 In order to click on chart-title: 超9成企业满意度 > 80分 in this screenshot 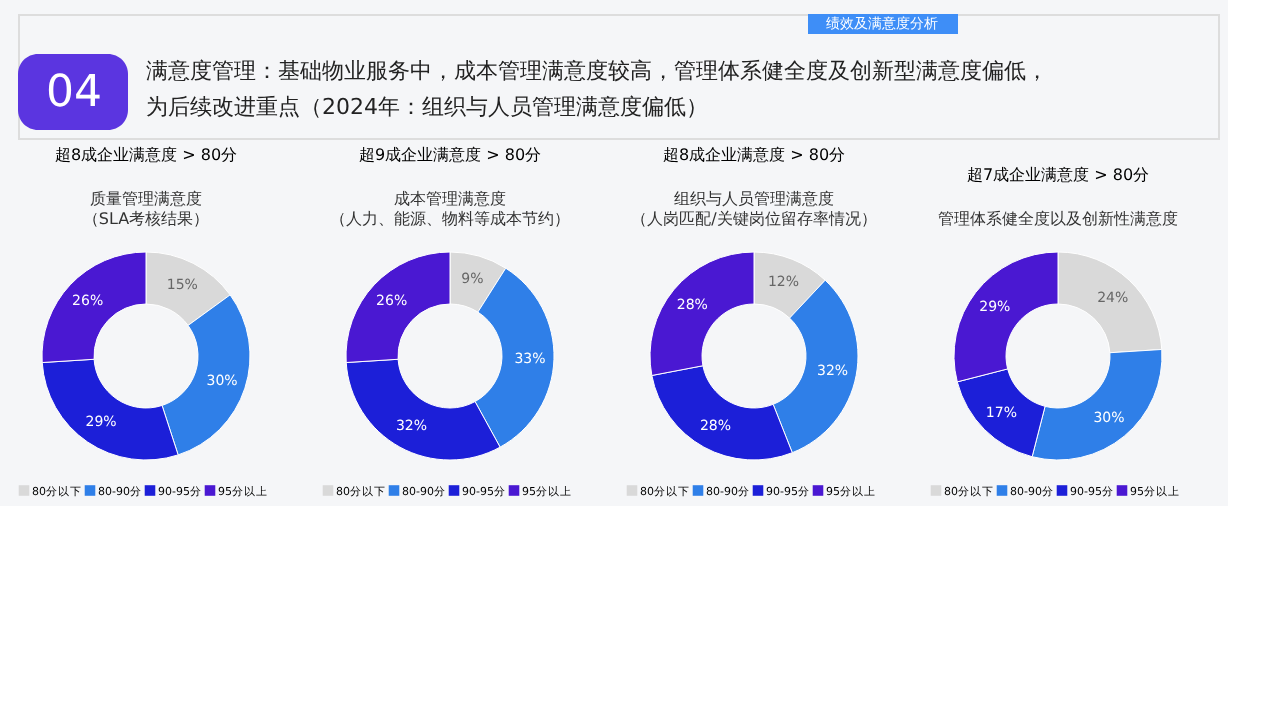, I will do `click(450, 155)`.